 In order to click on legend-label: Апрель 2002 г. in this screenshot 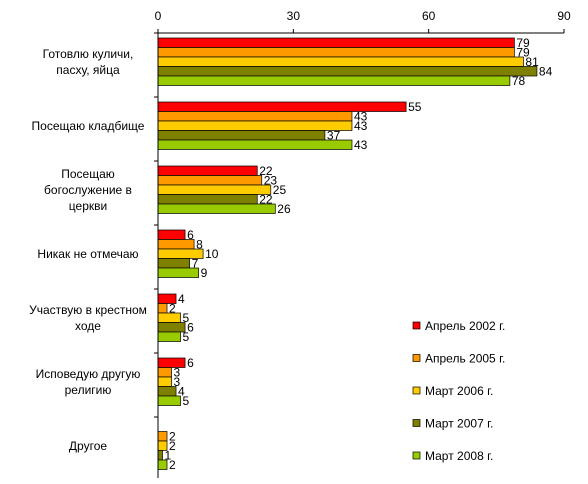, I will do `click(465, 326)`.